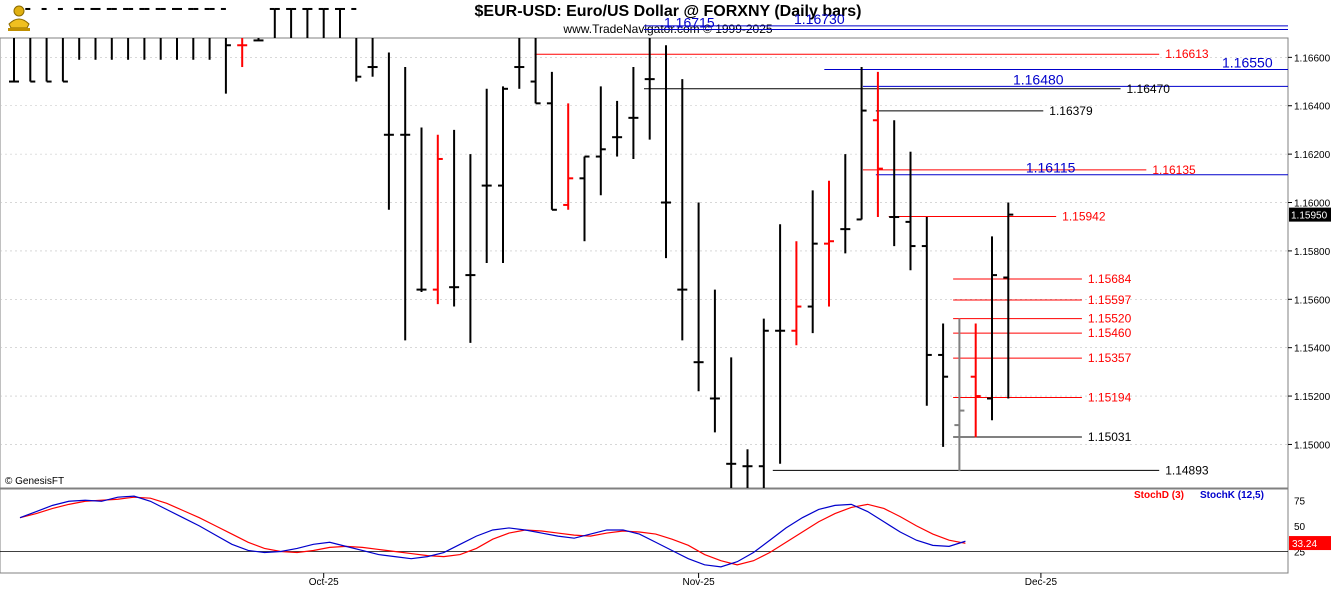 Image resolution: width=1336 pixels, height=591 pixels. I want to click on level-label: 1.16135, so click(1174, 170).